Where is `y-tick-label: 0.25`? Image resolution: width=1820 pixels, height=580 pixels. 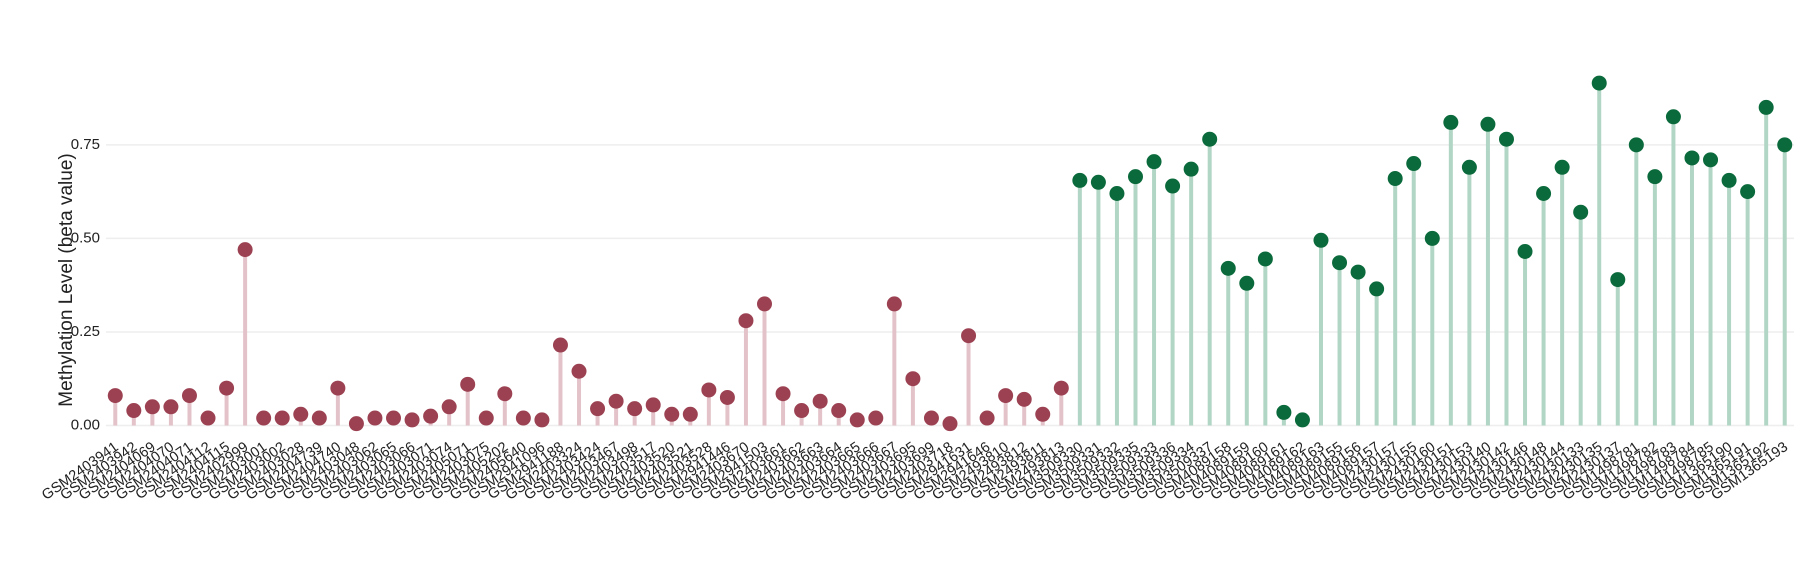
y-tick-label: 0.25 is located at coordinates (85, 331).